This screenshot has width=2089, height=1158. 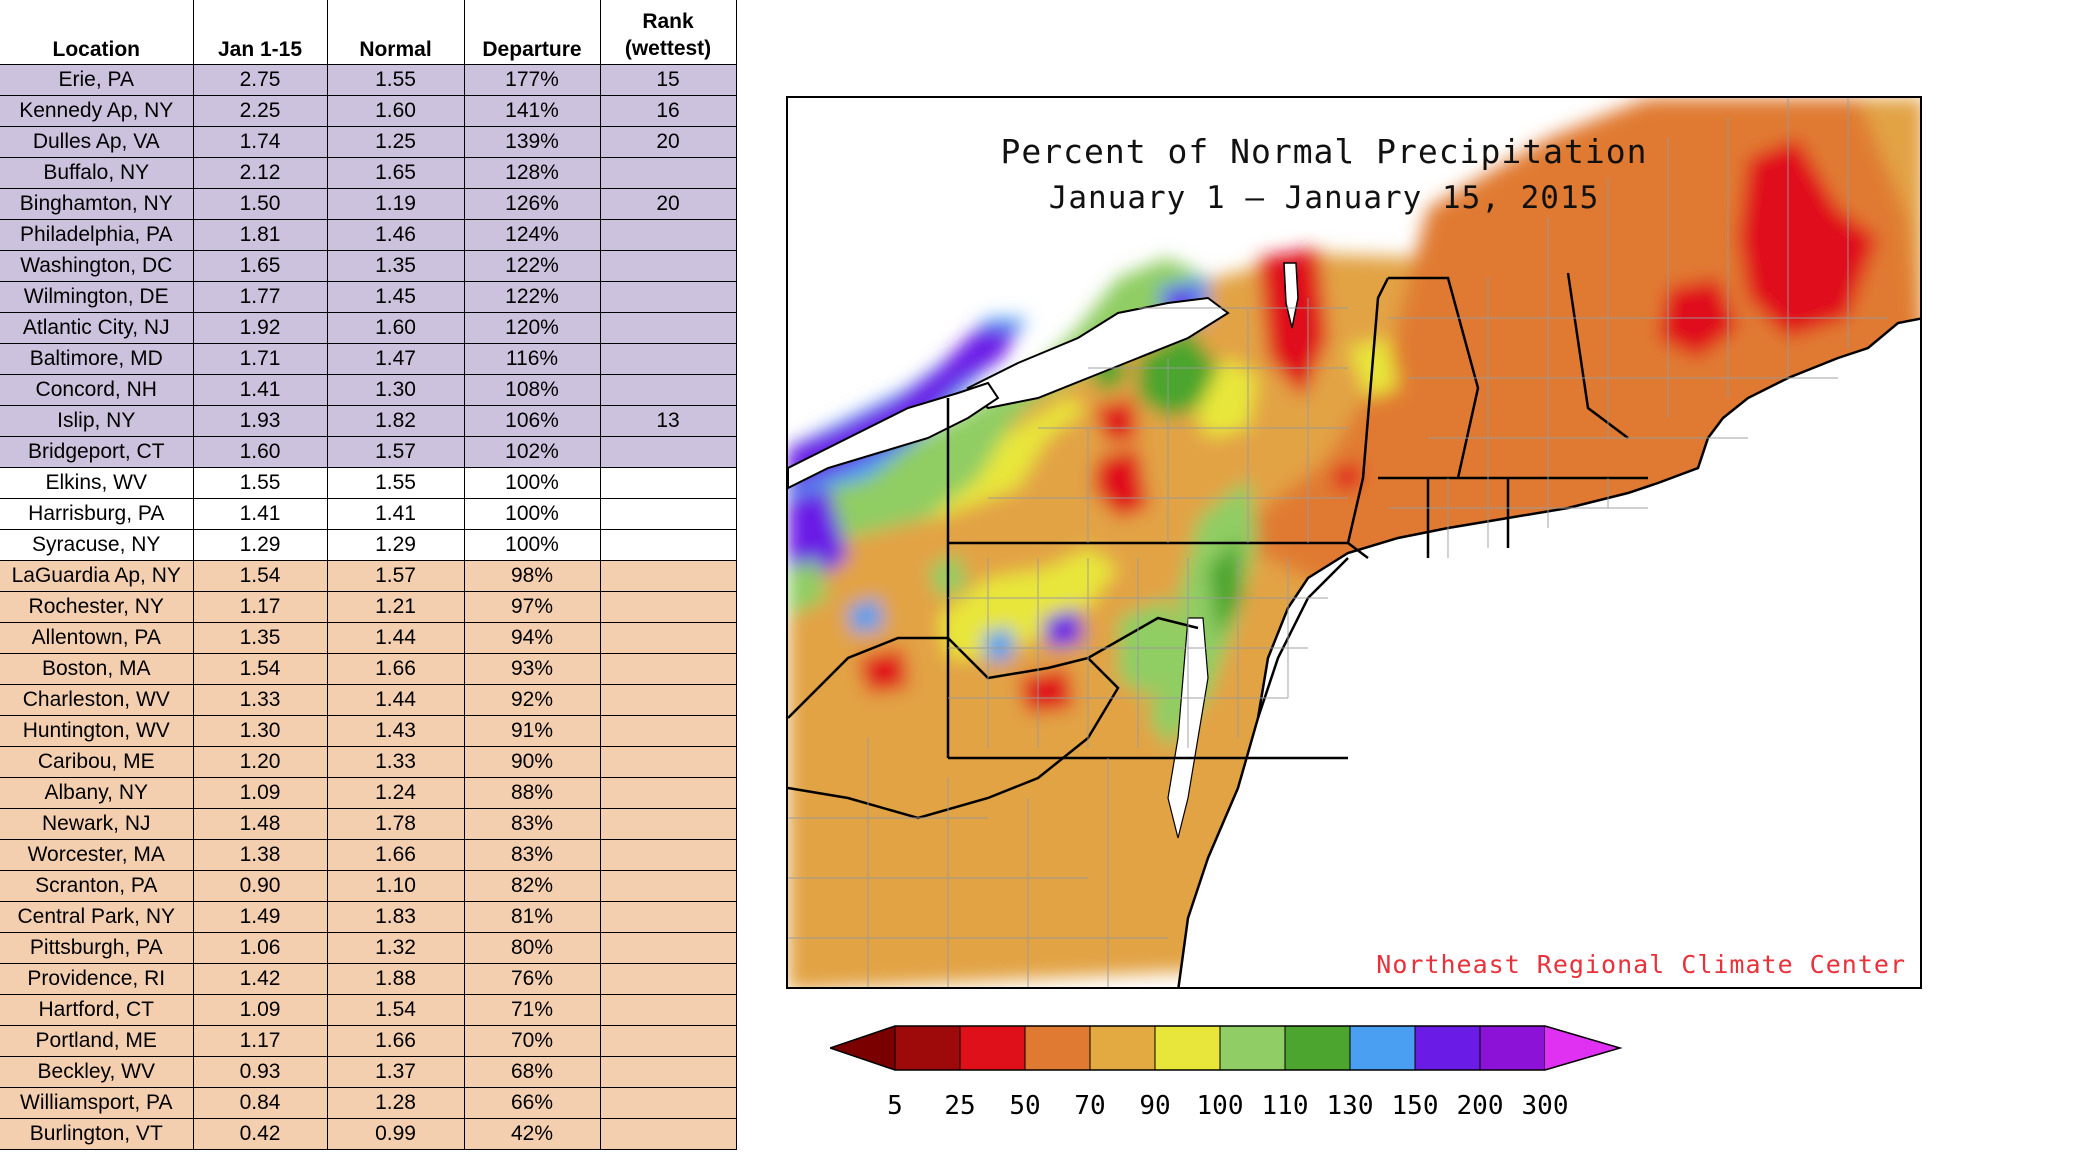 What do you see at coordinates (260, 266) in the screenshot?
I see `cell-jan: 1.65` at bounding box center [260, 266].